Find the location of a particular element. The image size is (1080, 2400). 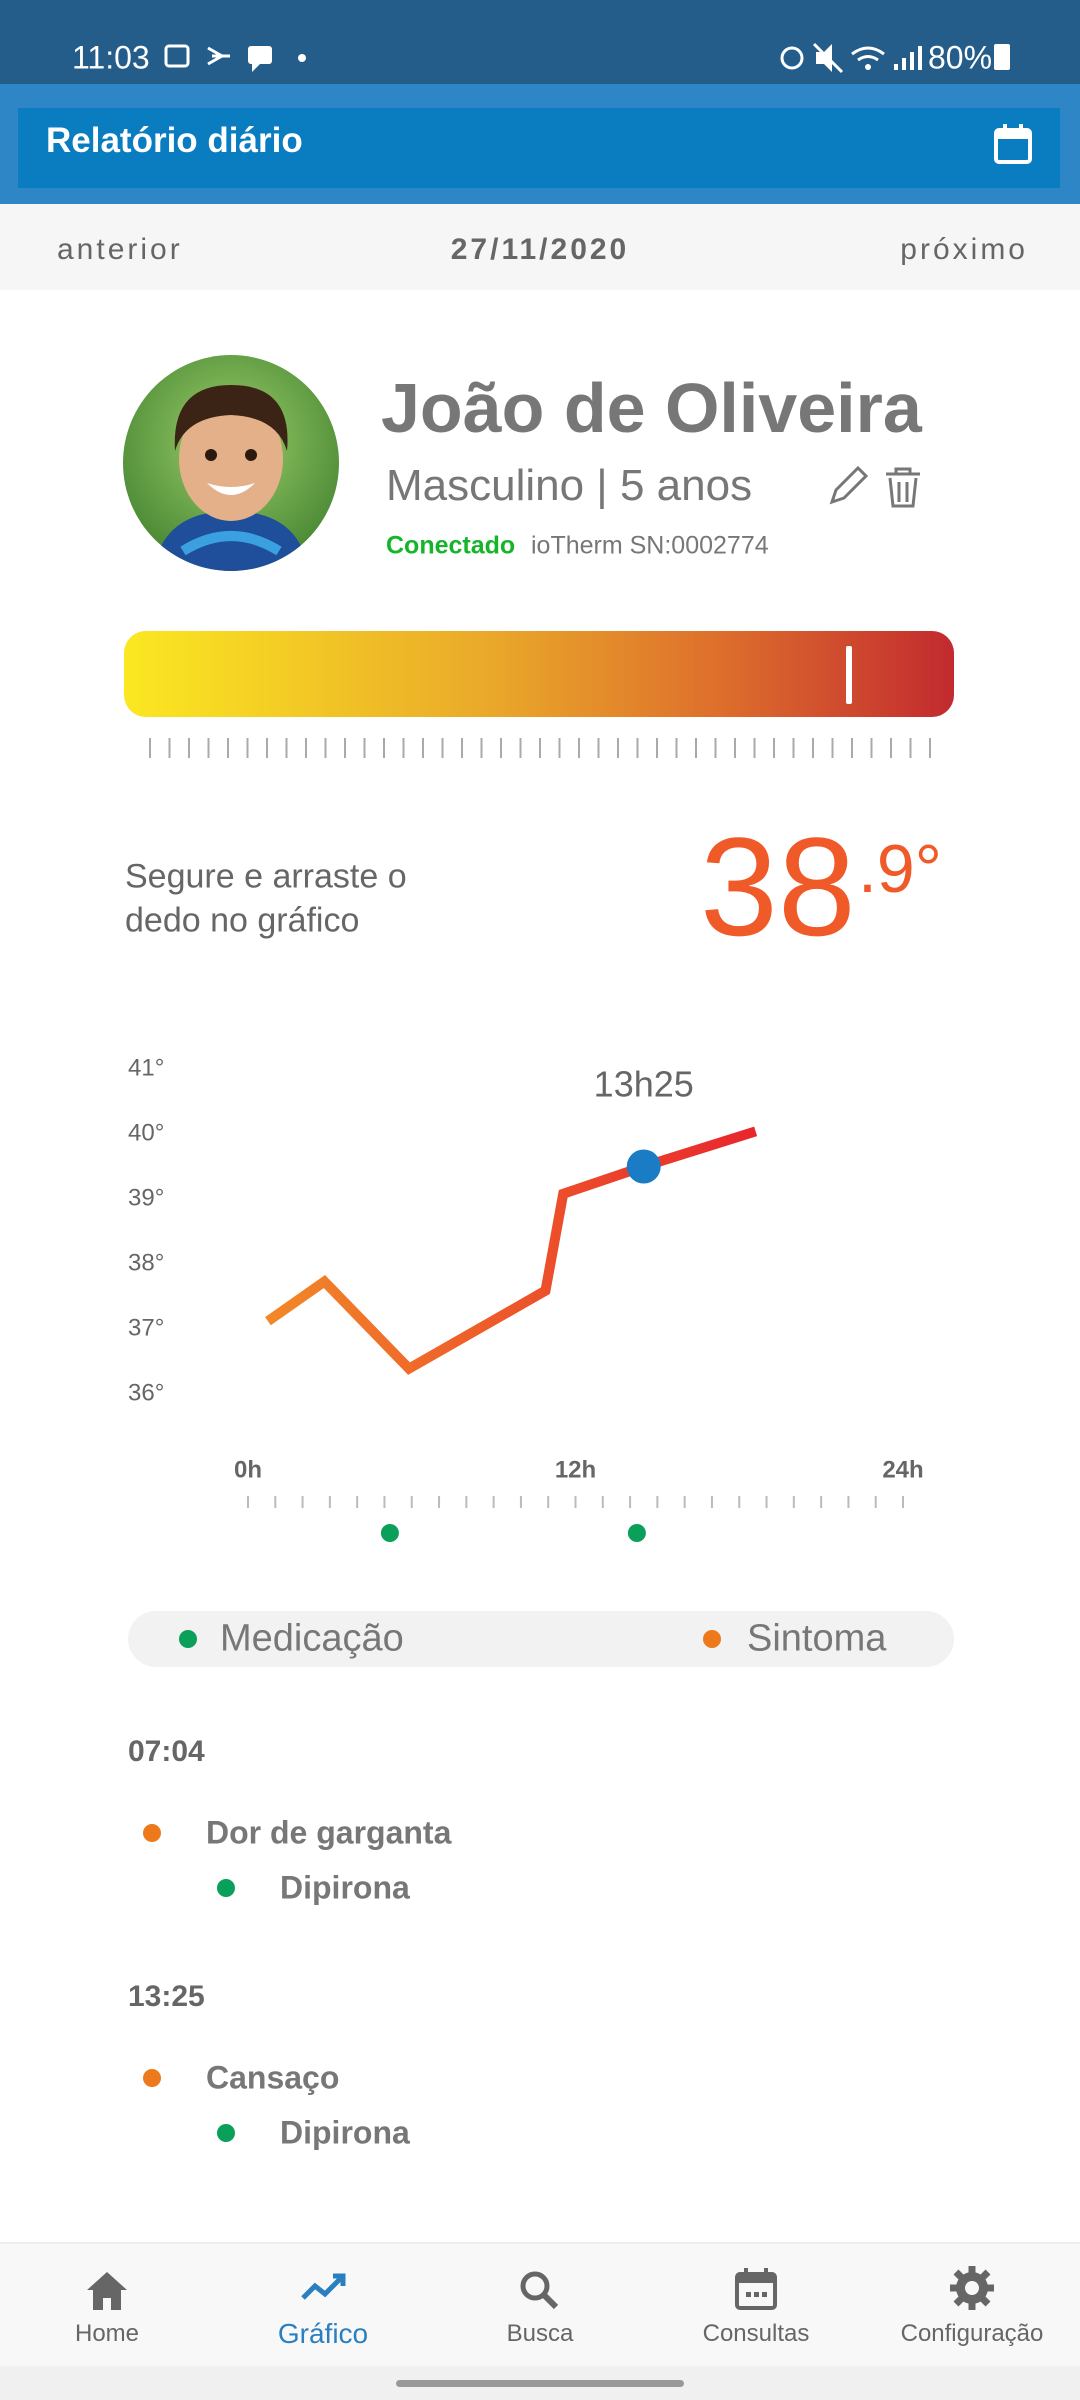

next-day: próximo is located at coordinates (964, 249).